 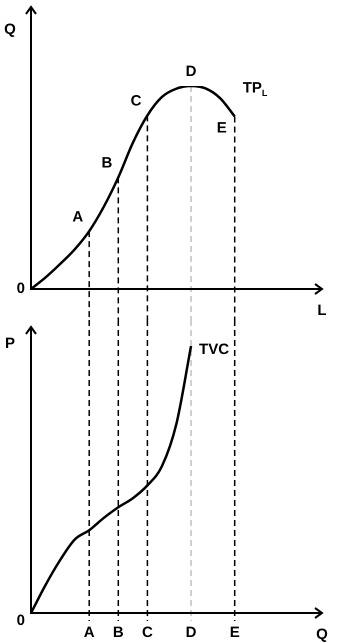 I want to click on annotation: C, so click(x=136, y=101).